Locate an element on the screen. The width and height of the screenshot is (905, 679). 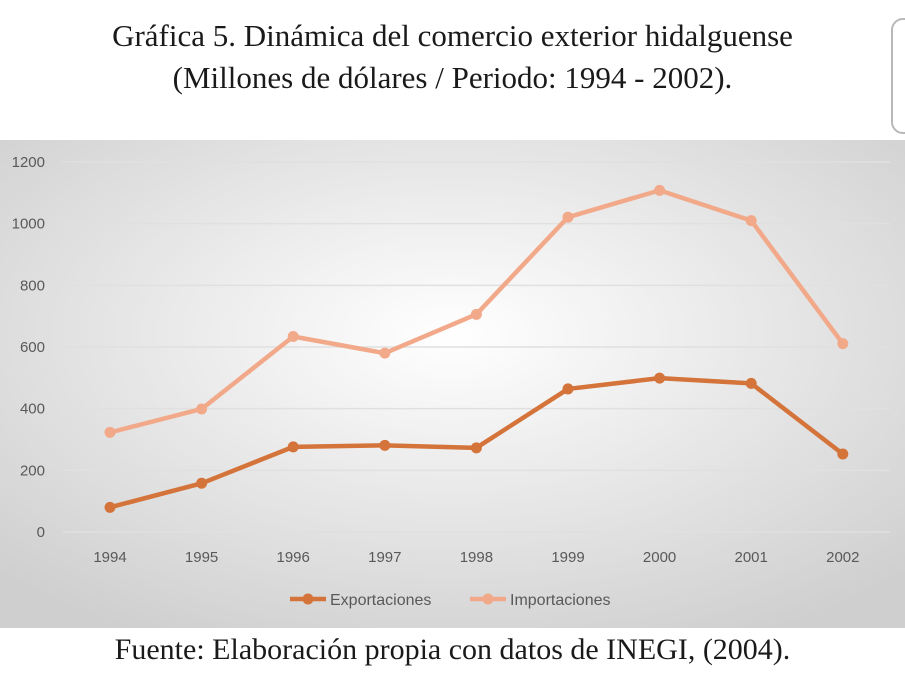
y-tick-label: 200 is located at coordinates (32, 470).